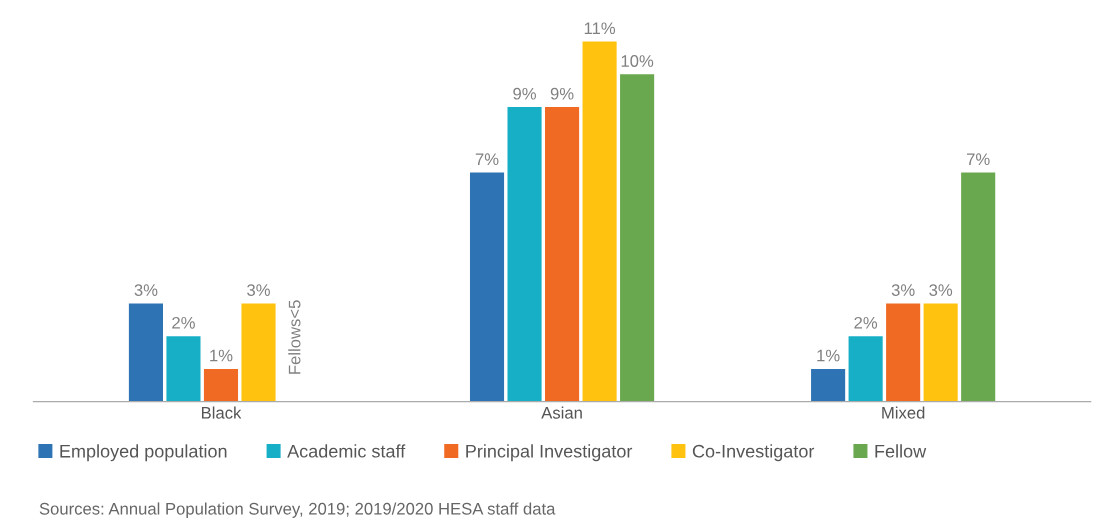 The width and height of the screenshot is (1113, 525). Describe the element at coordinates (221, 412) in the screenshot. I see `x-tick-label: Black` at that location.